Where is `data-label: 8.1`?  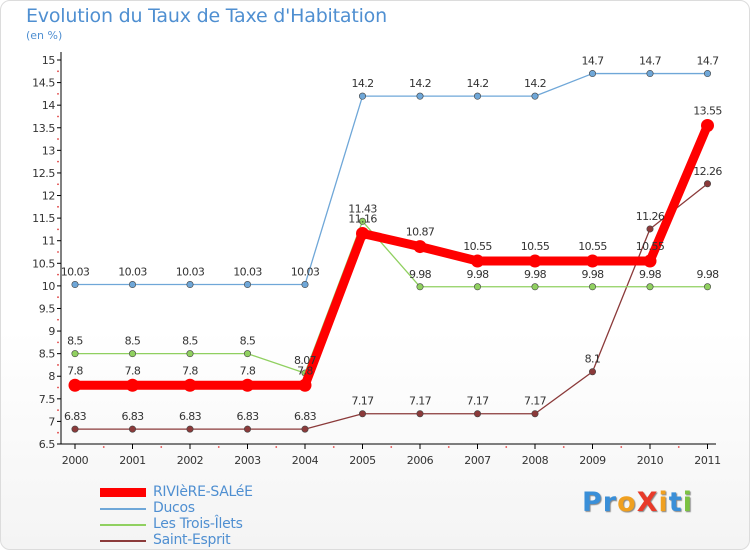
data-label: 8.1 is located at coordinates (593, 359).